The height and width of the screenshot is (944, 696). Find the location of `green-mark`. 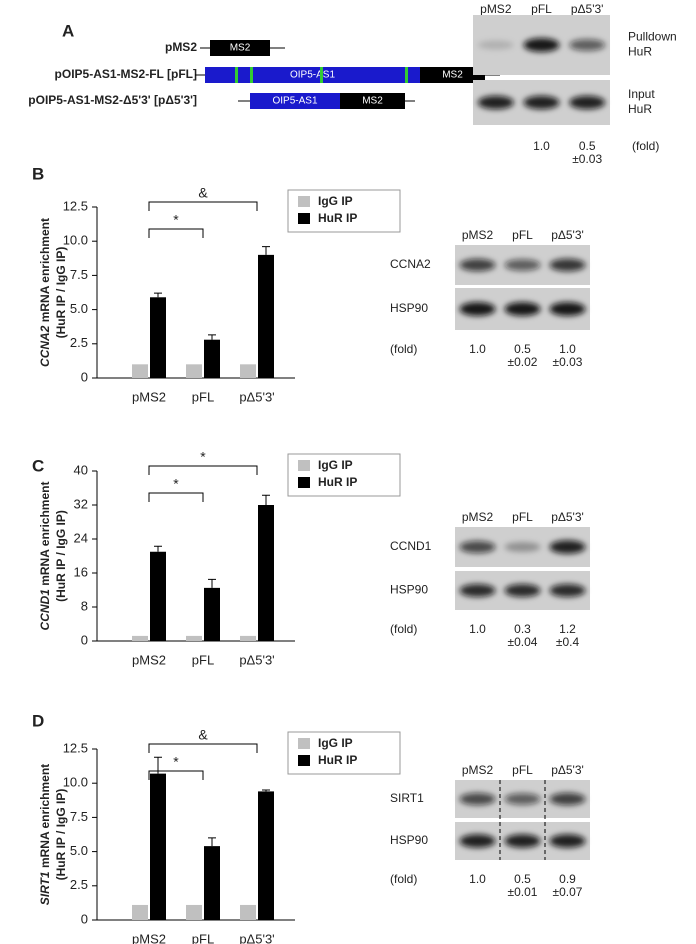

green-mark is located at coordinates (251, 75).